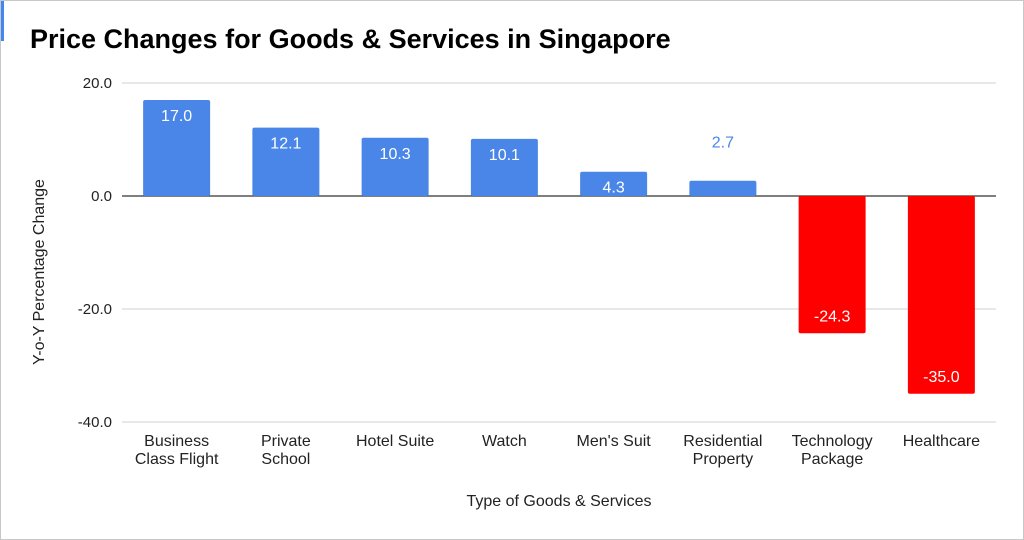 The width and height of the screenshot is (1024, 540). Describe the element at coordinates (285, 144) in the screenshot. I see `data-label: 12.1` at that location.